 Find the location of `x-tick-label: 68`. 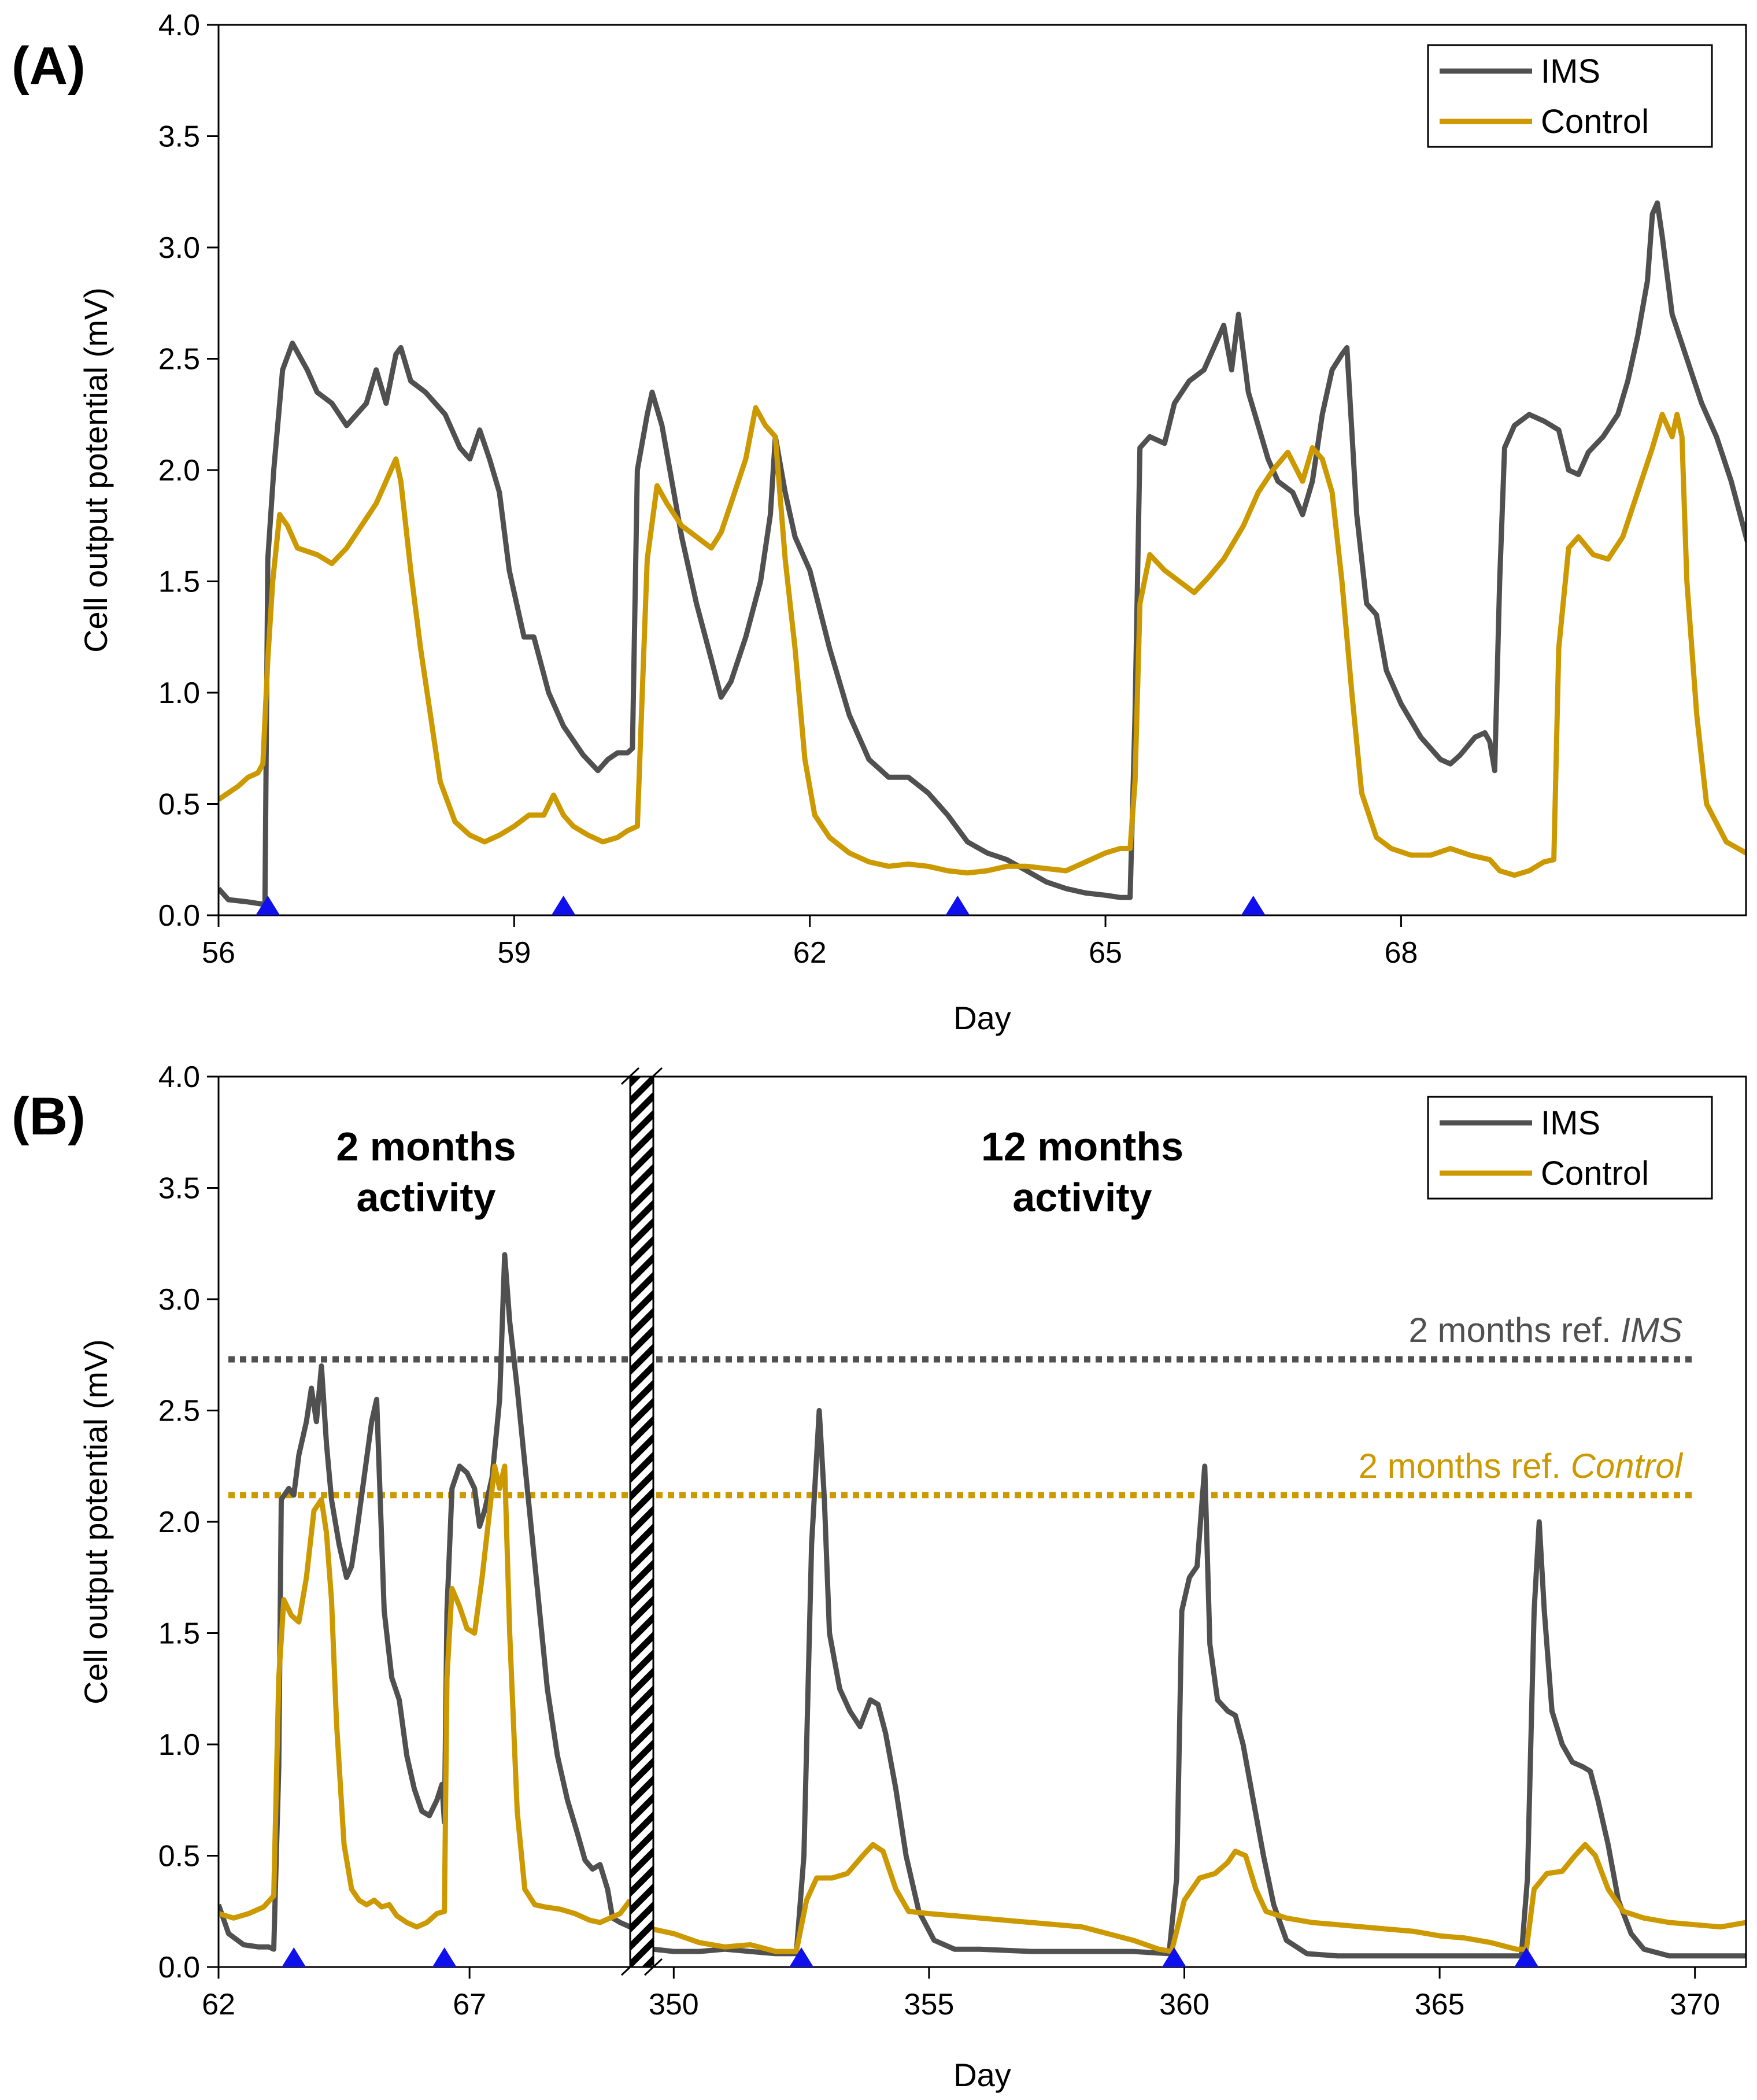

x-tick-label: 68 is located at coordinates (1401, 953).